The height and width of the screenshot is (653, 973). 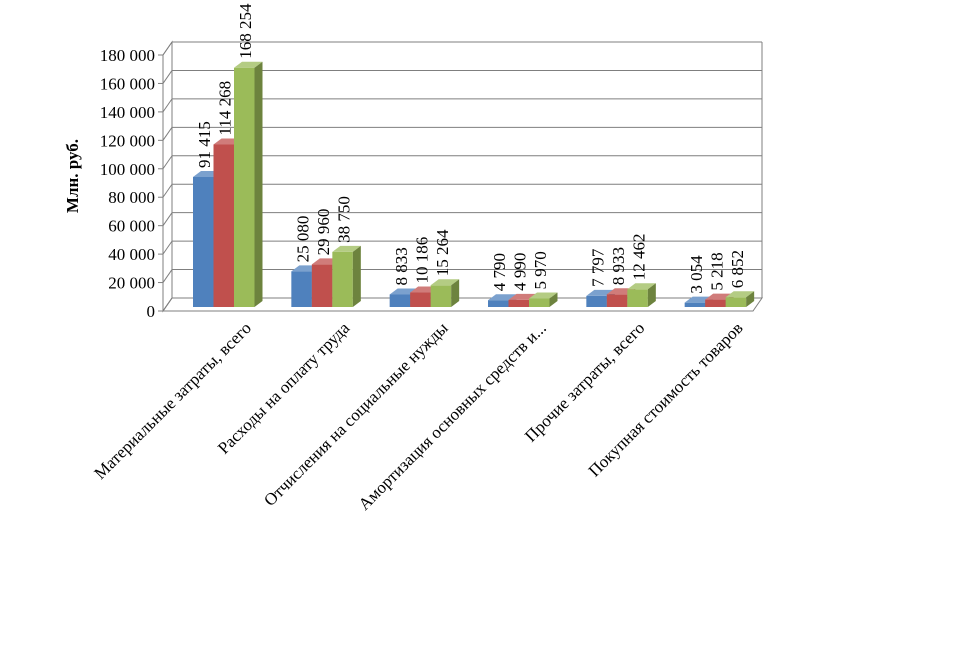 I want to click on data-label: 12 462, so click(x=639, y=257).